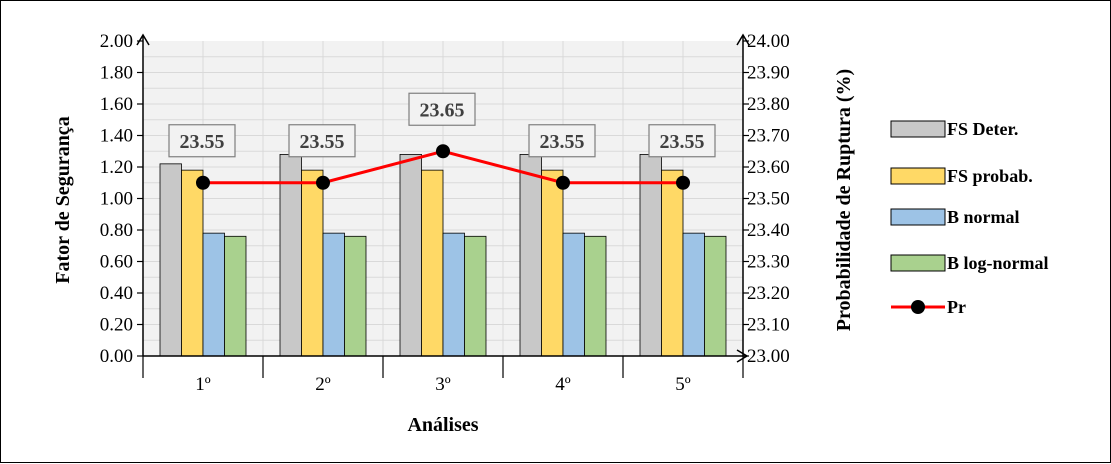  I want to click on legend-item-b-log-normal: B log-normal, so click(969, 263).